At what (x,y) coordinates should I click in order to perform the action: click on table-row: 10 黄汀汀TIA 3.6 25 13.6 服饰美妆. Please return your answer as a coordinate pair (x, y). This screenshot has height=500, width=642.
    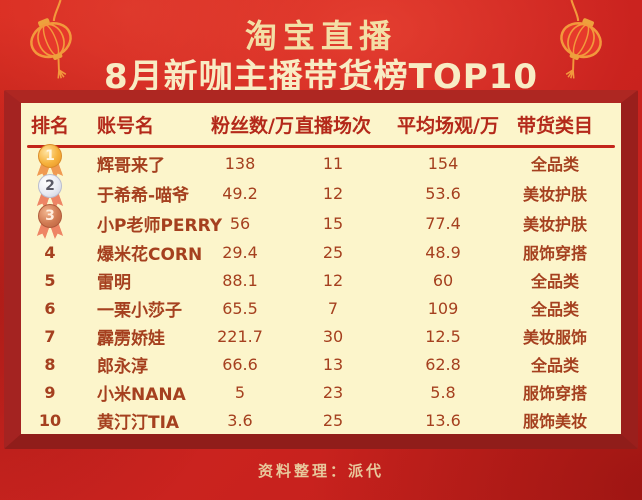
    Looking at the image, I should click on (321, 420).